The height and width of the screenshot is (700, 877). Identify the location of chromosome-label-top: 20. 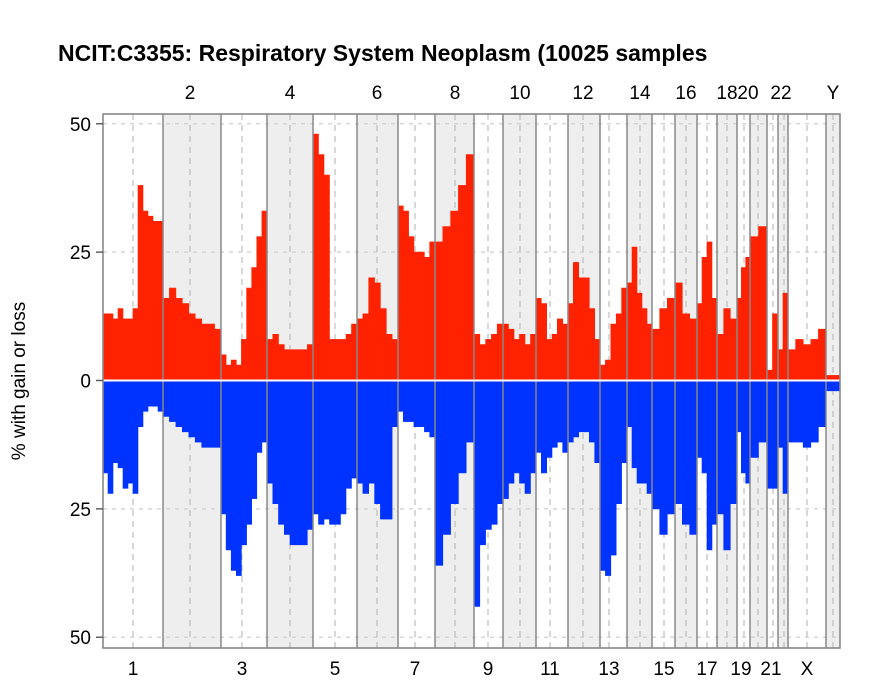
(747, 93).